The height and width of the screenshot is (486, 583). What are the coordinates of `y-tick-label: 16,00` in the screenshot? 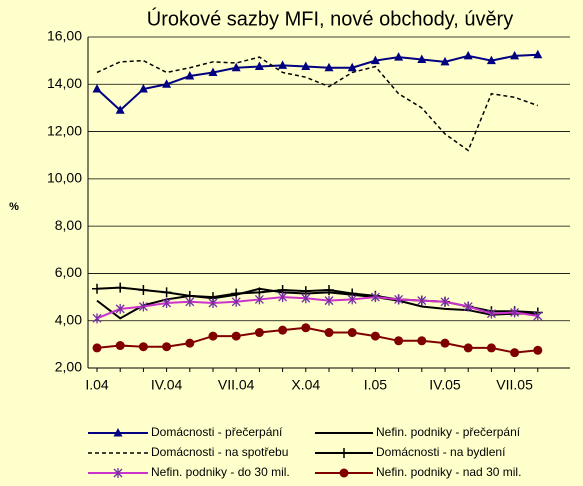 It's located at (64, 36).